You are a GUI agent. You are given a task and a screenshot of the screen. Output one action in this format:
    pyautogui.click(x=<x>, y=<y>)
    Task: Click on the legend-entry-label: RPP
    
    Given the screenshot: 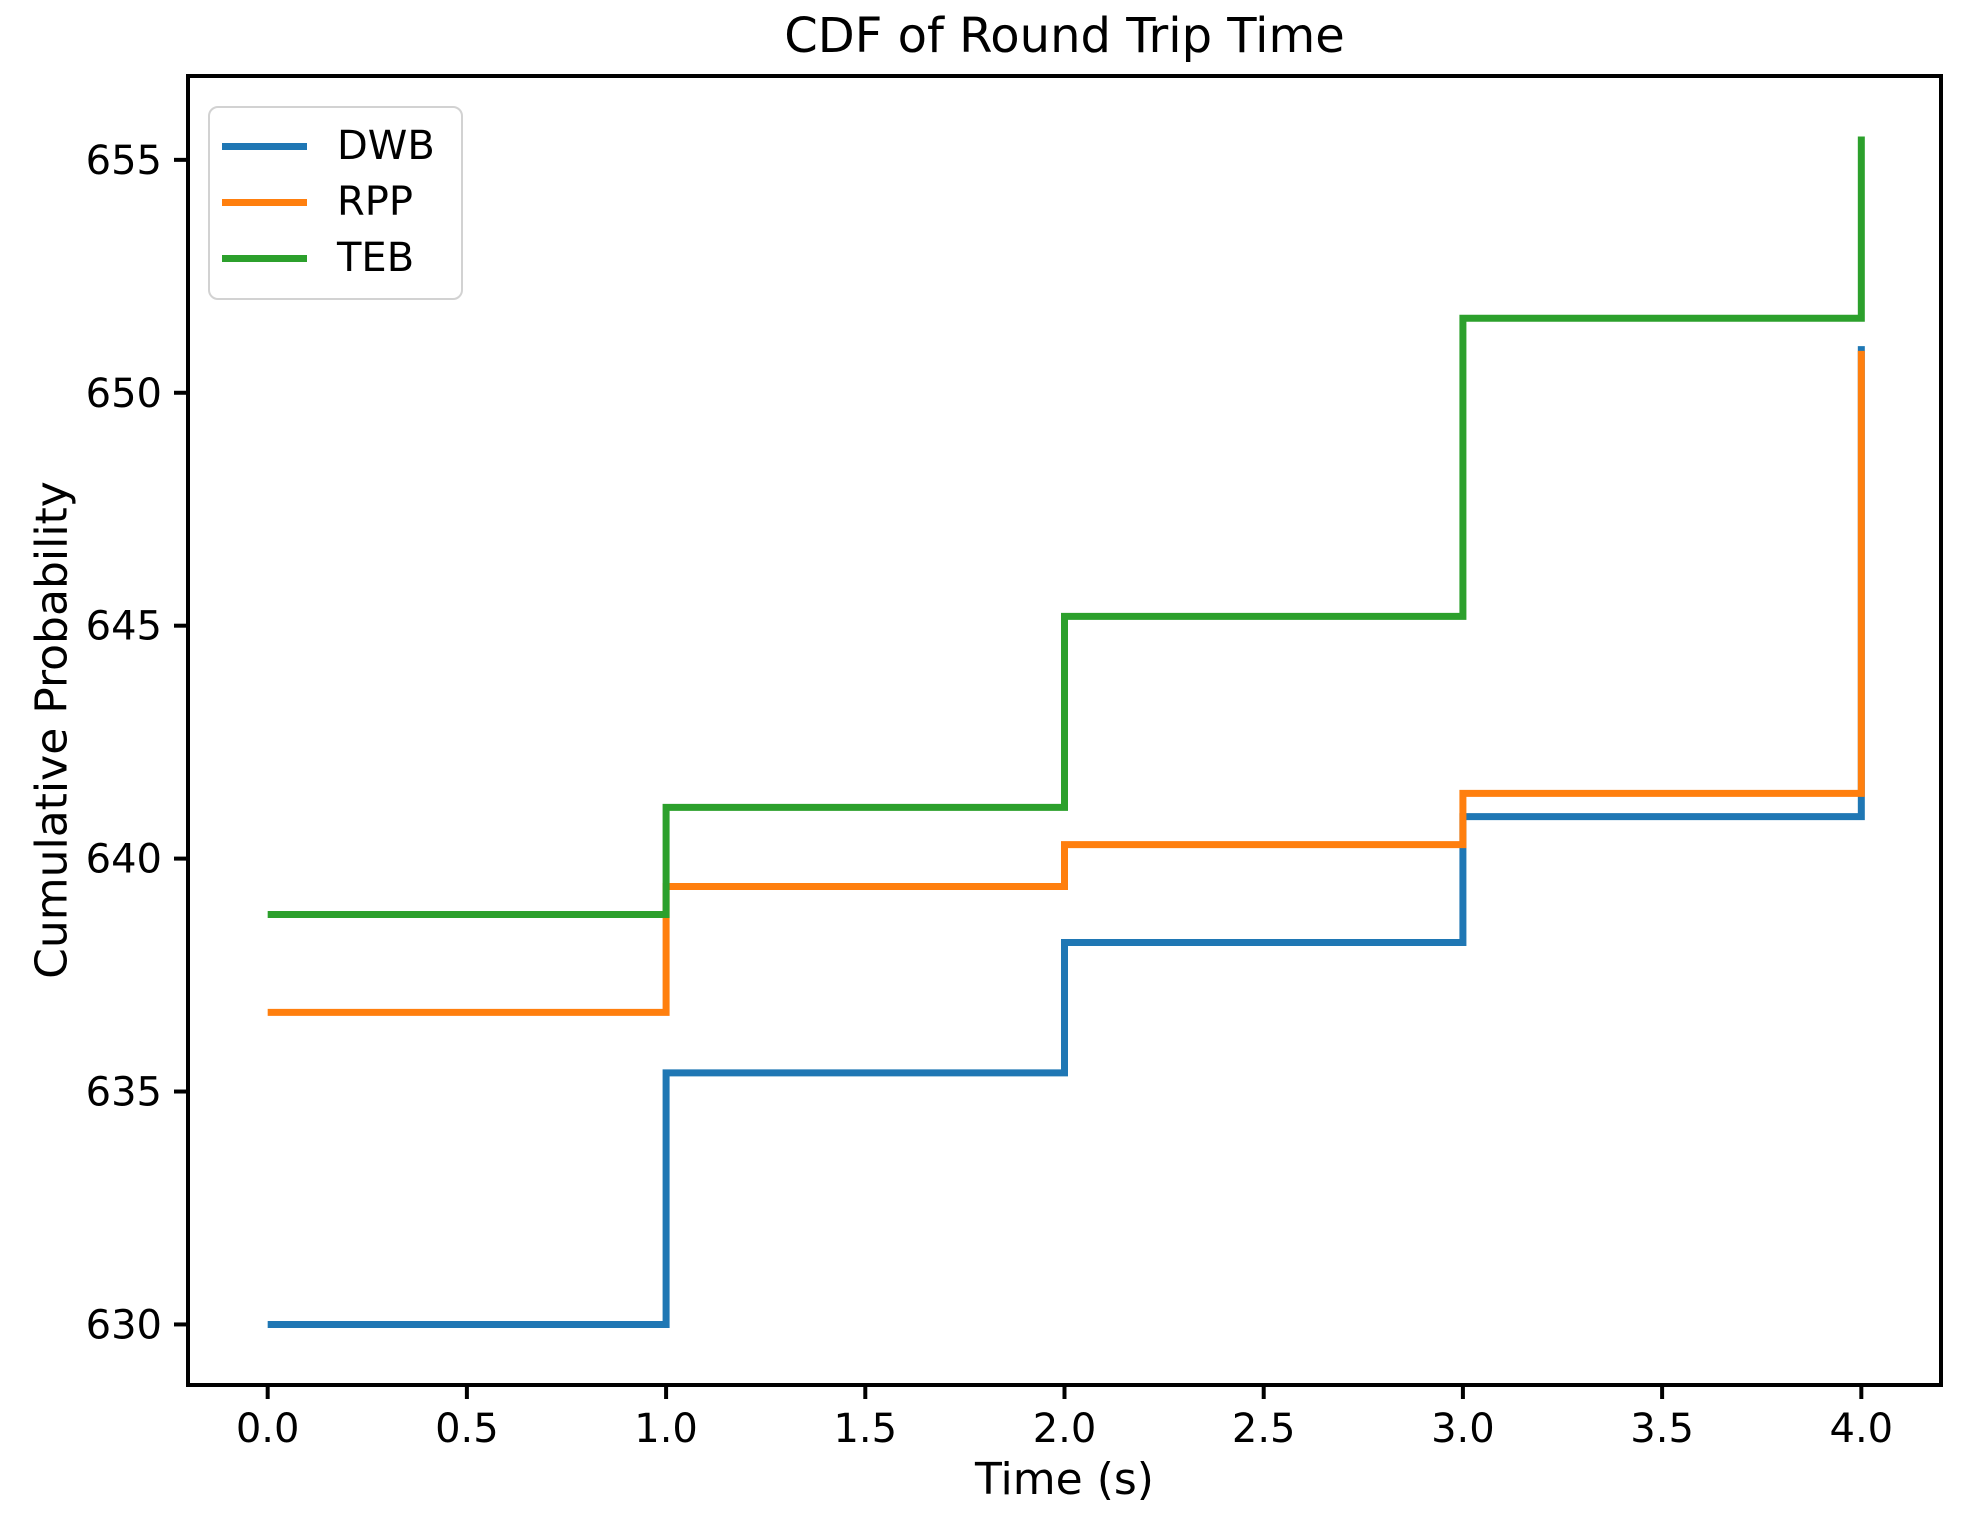 What is the action you would take?
    pyautogui.click(x=375, y=202)
    